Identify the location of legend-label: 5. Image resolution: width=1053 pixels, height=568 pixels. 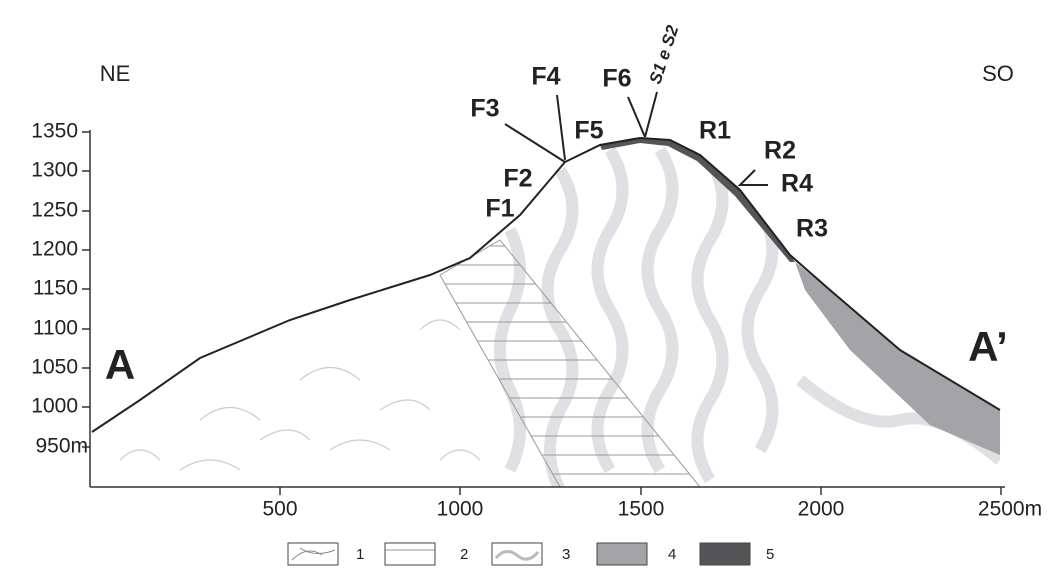
(770, 554).